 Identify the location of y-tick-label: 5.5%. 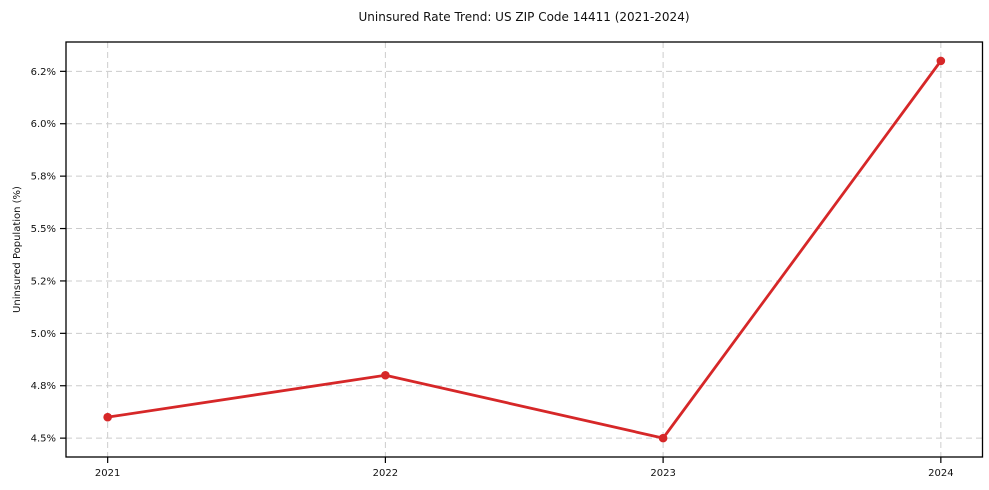
(43, 229).